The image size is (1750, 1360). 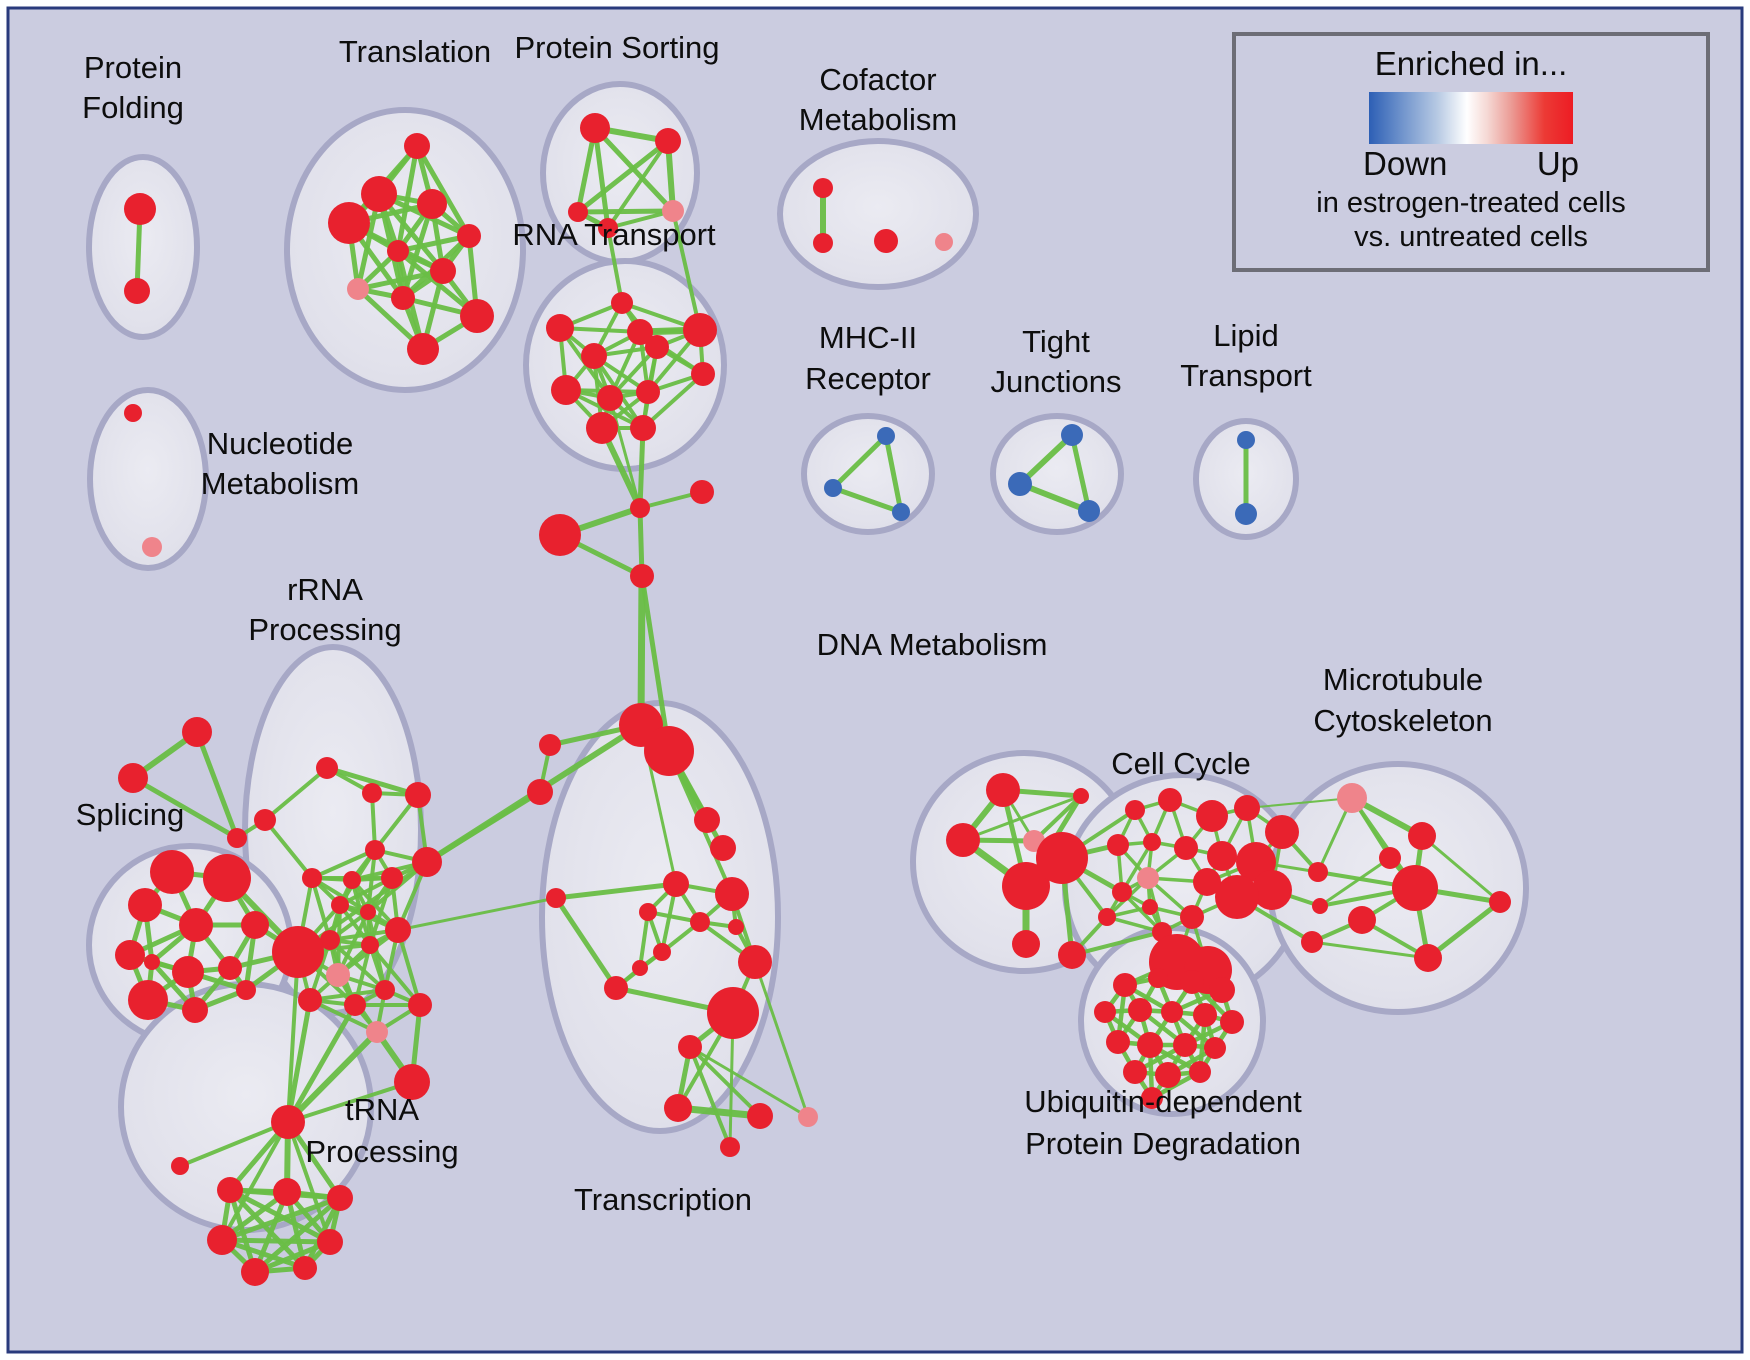 I want to click on cluster-label-ubiquitin-degradation: Protein Degradation, so click(x=1163, y=1143).